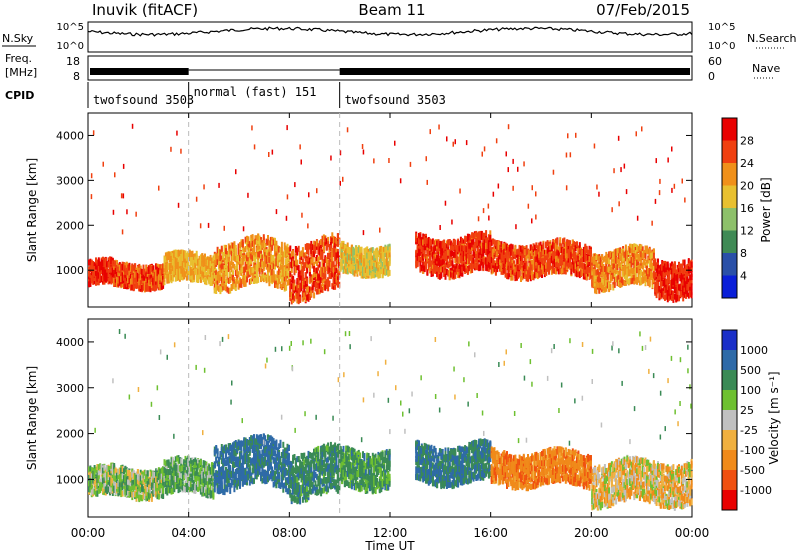  I want to click on noise-line, so click(390, 31).